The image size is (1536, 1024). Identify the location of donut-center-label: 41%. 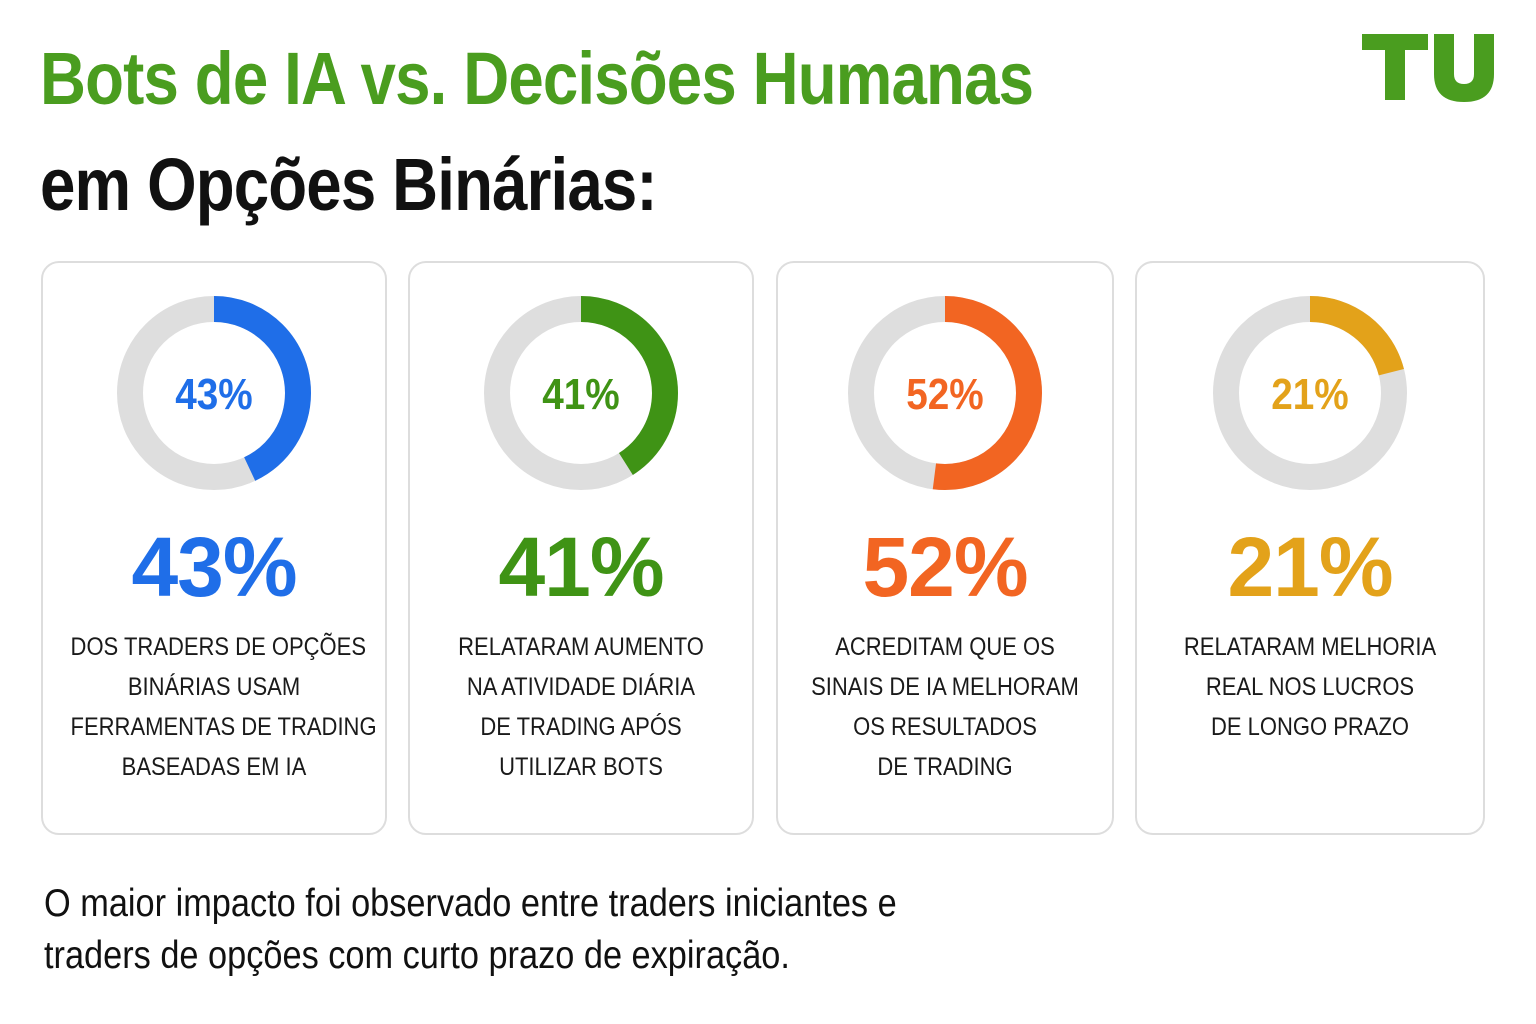
(580, 394).